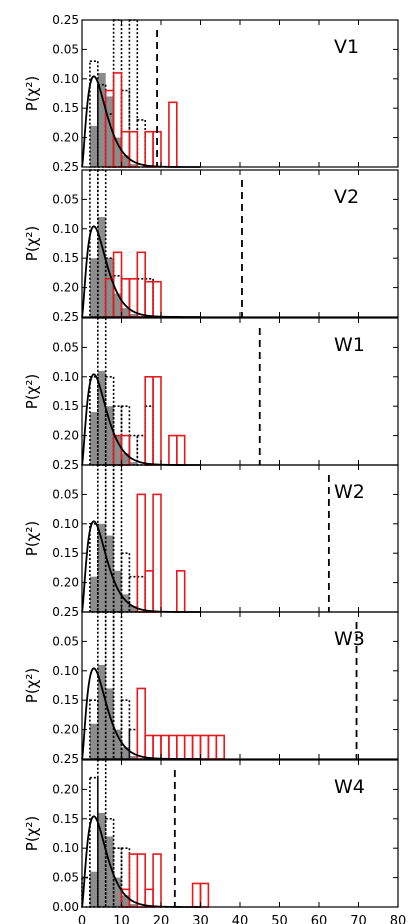 Image resolution: width=415 pixels, height=924 pixels. I want to click on panel-label: V1, so click(346, 47).